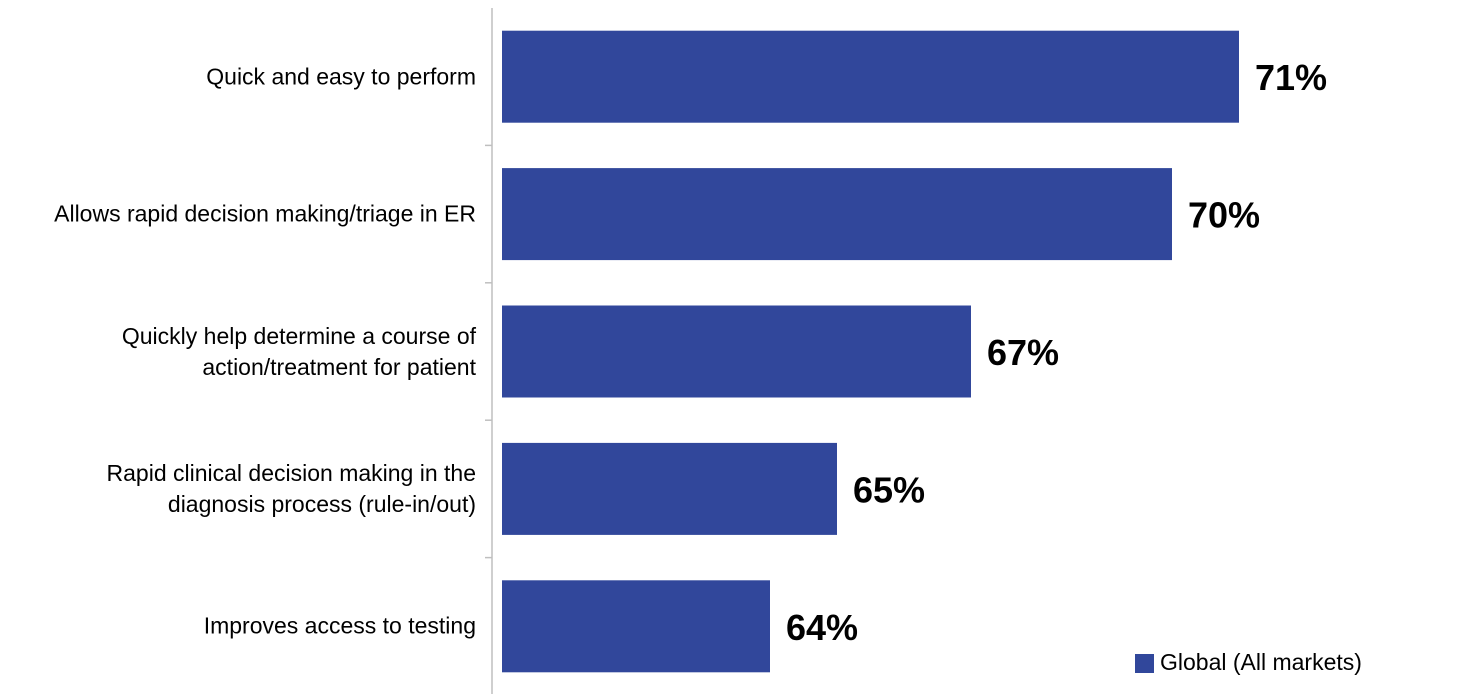 Image resolution: width=1463 pixels, height=694 pixels. Describe the element at coordinates (889, 489) in the screenshot. I see `value-label: 65%` at that location.